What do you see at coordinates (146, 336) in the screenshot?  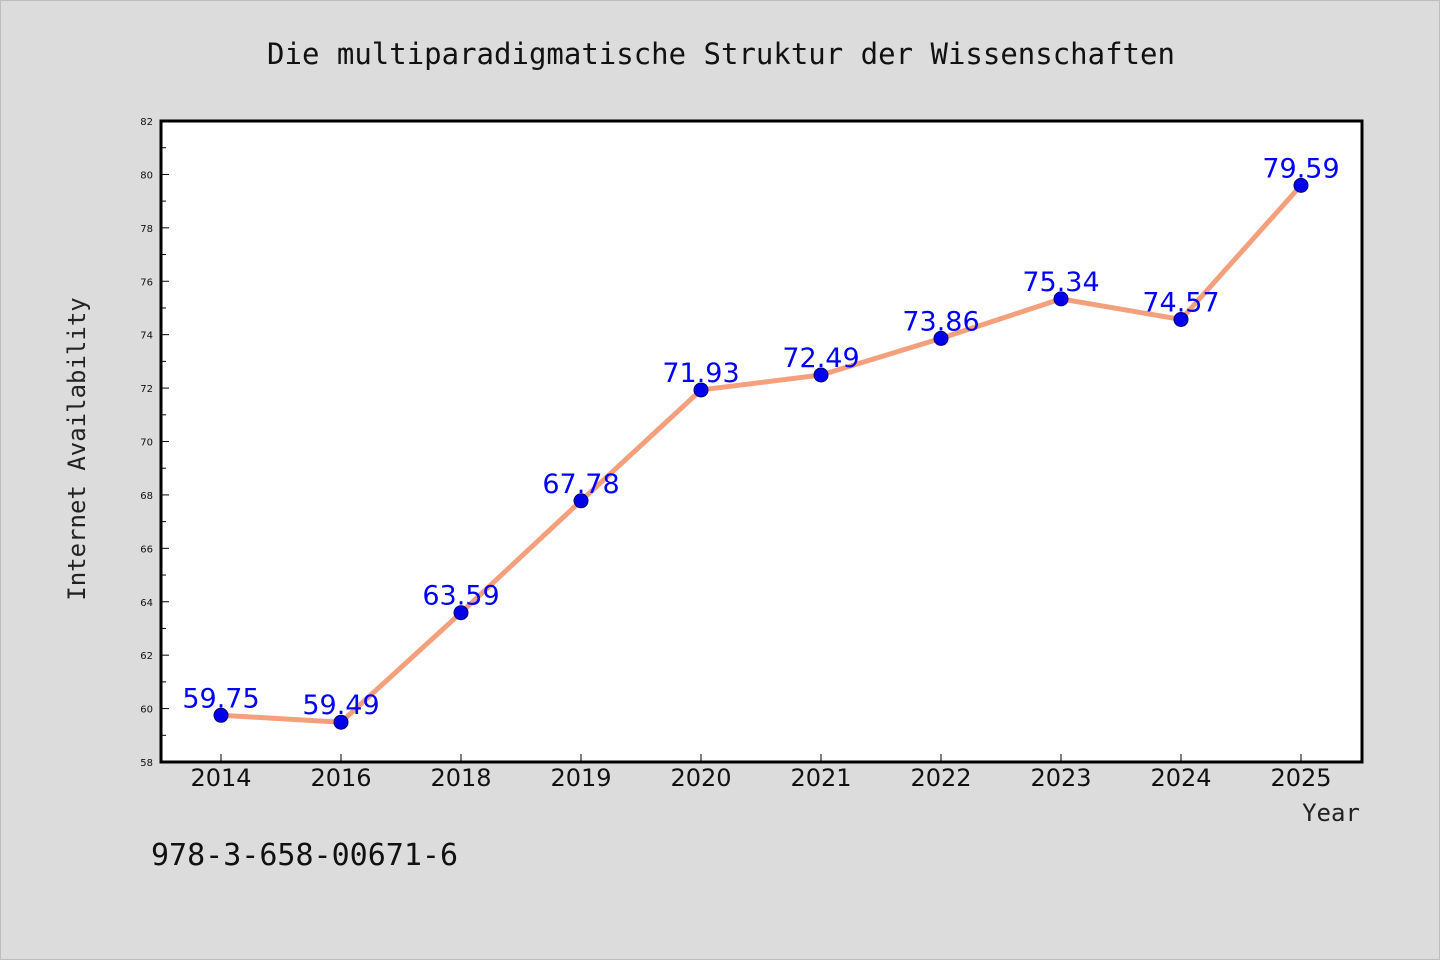 I see `y-tick-label: 74` at bounding box center [146, 336].